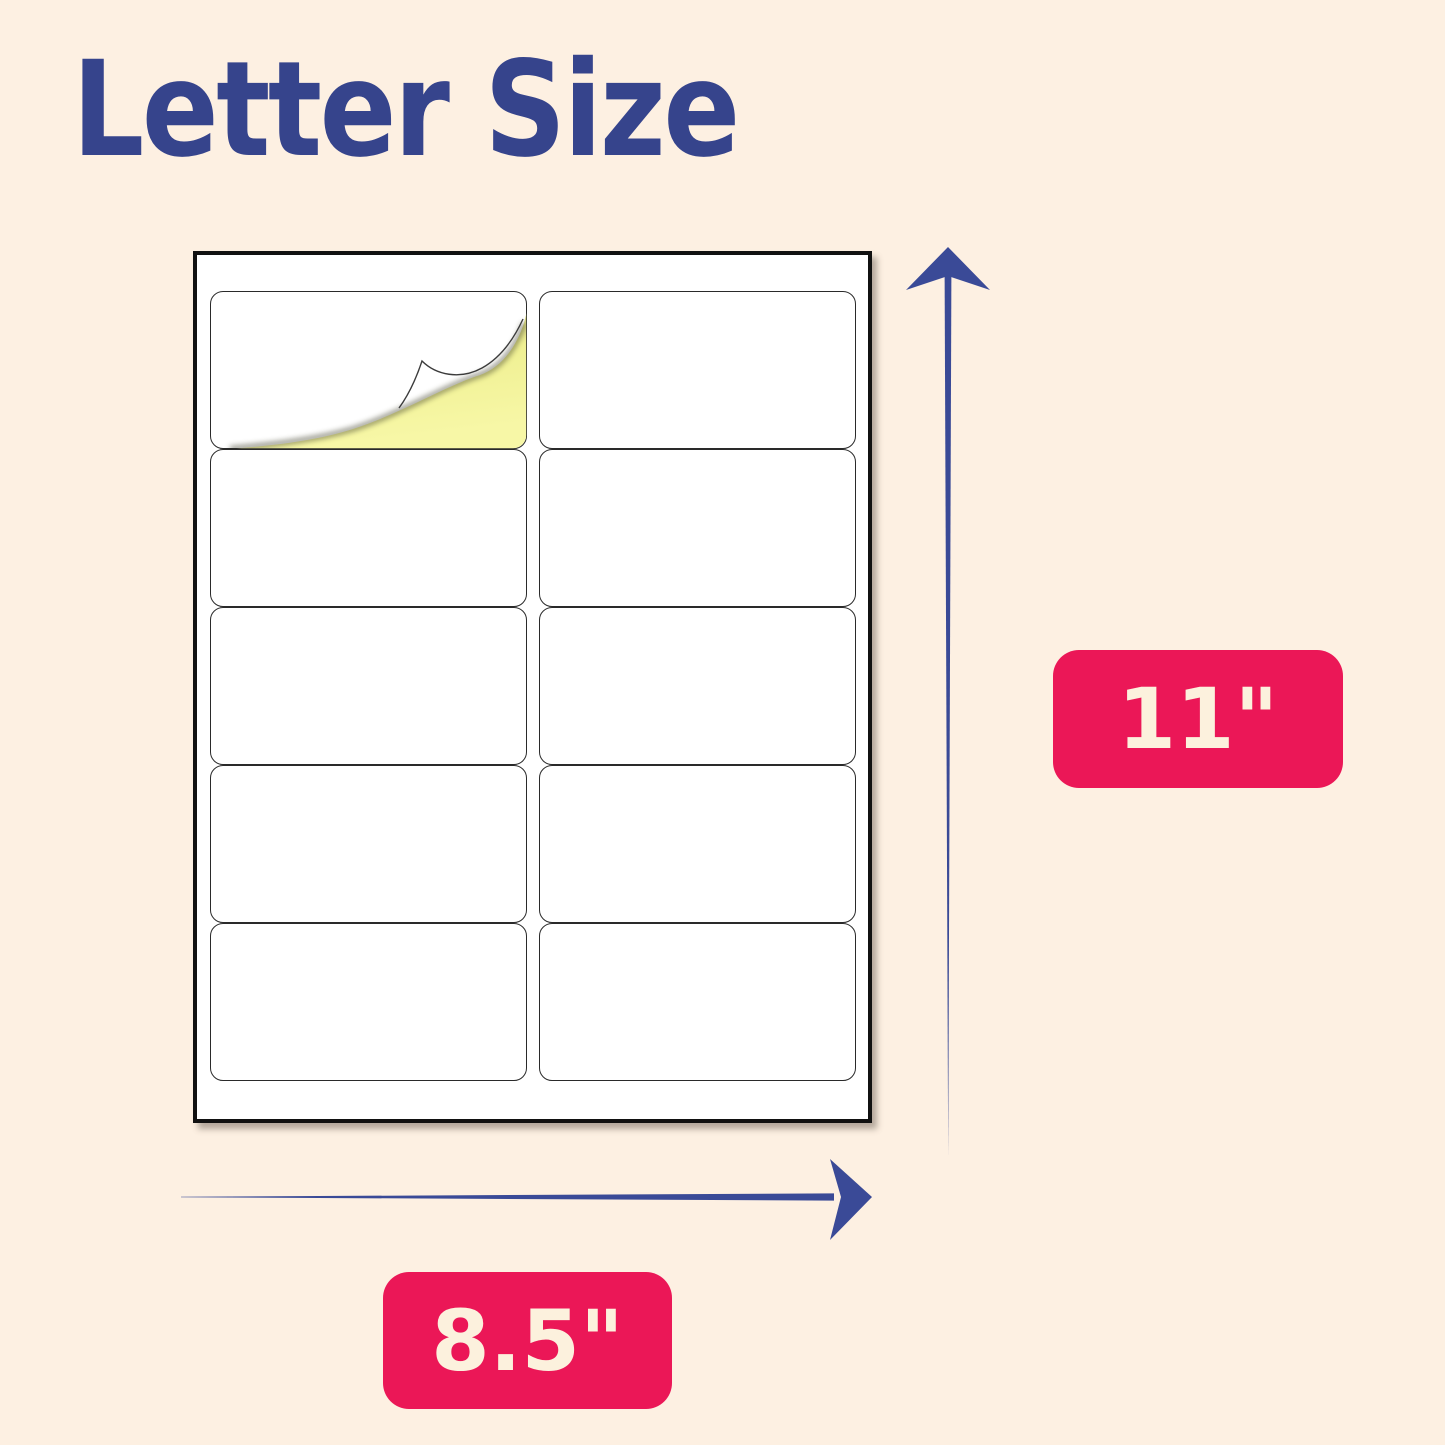  I want to click on width-dimension-badge: 8.5", so click(527, 1340).